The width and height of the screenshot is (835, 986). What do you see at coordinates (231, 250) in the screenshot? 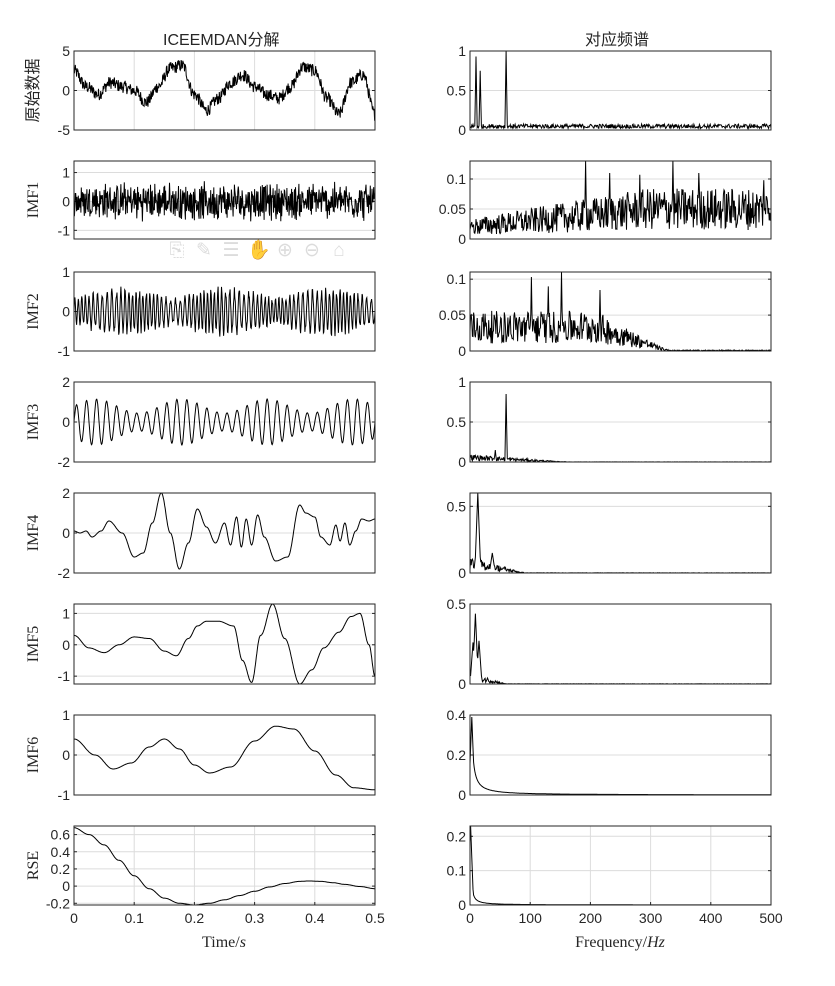
I see `datatip-icon: ☰` at bounding box center [231, 250].